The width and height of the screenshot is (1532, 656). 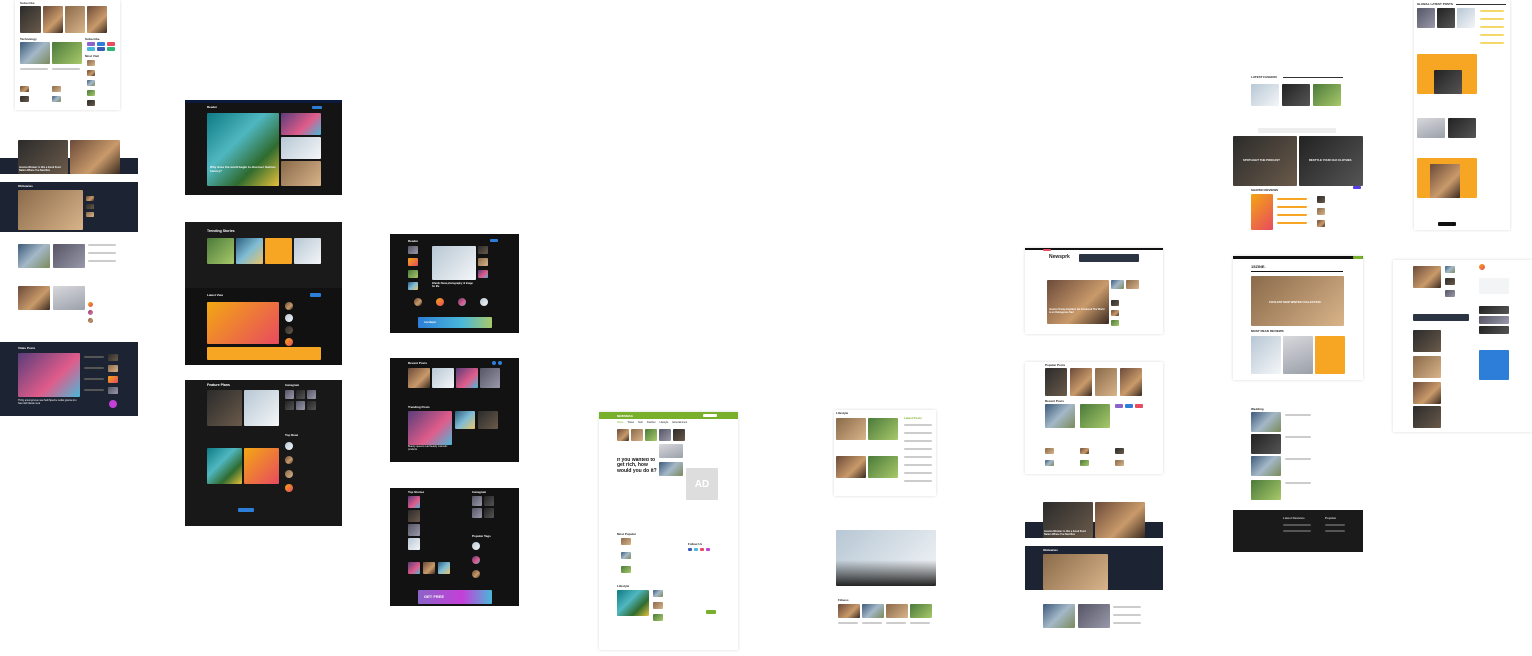 What do you see at coordinates (664, 422) in the screenshot?
I see `nav-item: Lifestyle` at bounding box center [664, 422].